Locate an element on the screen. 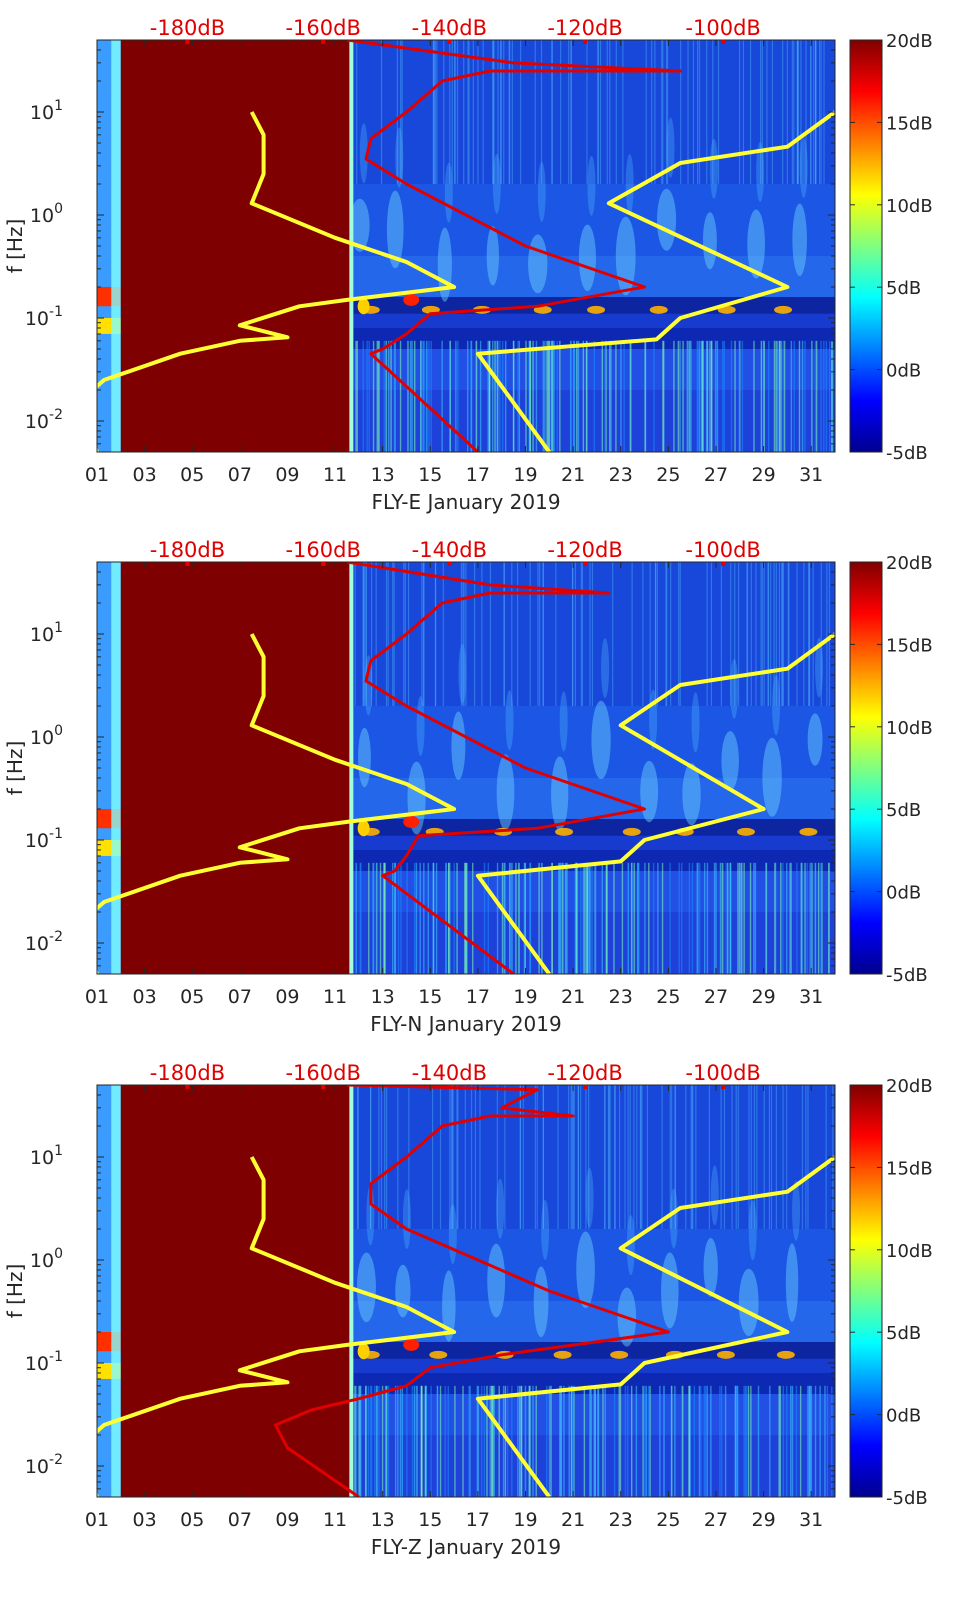 This screenshot has height=1599, width=962. colorbar-tick-label: -5dB is located at coordinates (907, 1498).